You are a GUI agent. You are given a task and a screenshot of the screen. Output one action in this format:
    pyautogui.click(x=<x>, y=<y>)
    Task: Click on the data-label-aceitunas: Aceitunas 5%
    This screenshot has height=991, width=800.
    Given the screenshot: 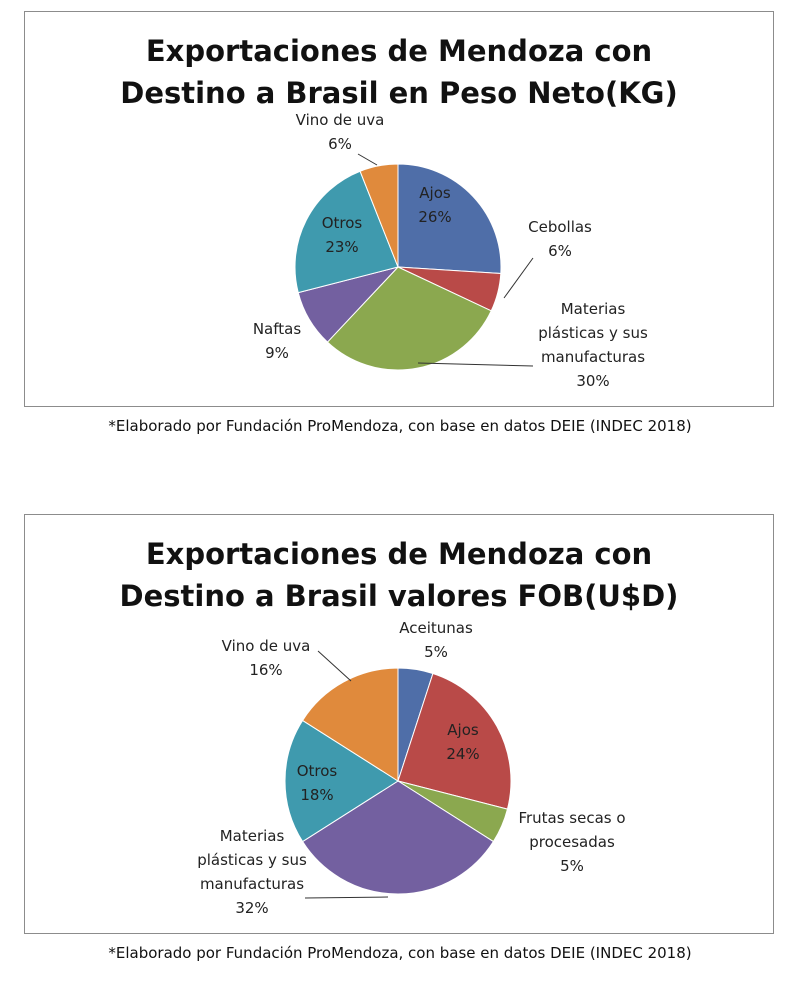 What is the action you would take?
    pyautogui.click(x=436, y=640)
    